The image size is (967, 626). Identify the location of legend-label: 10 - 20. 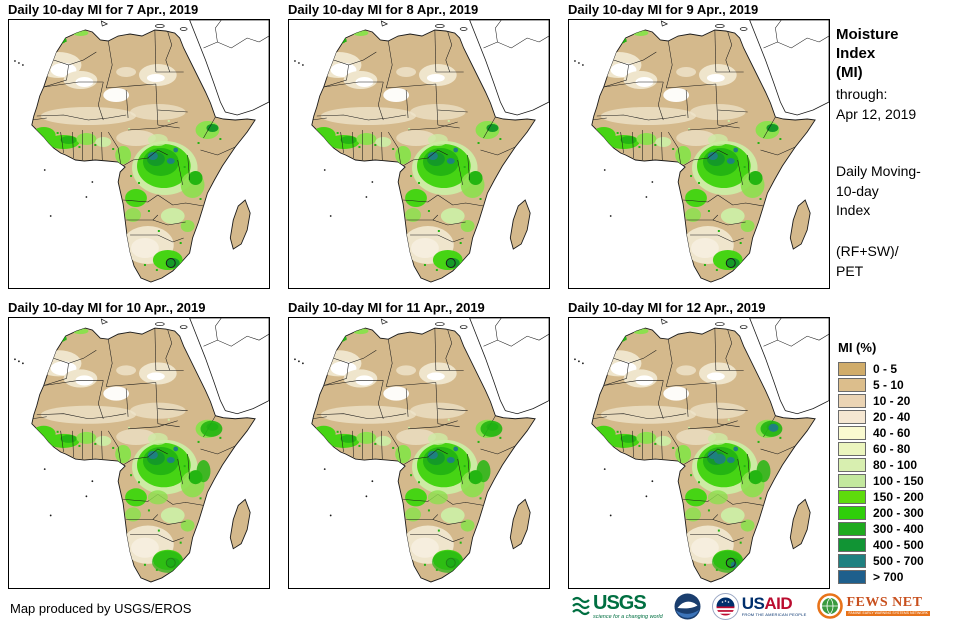
(892, 400).